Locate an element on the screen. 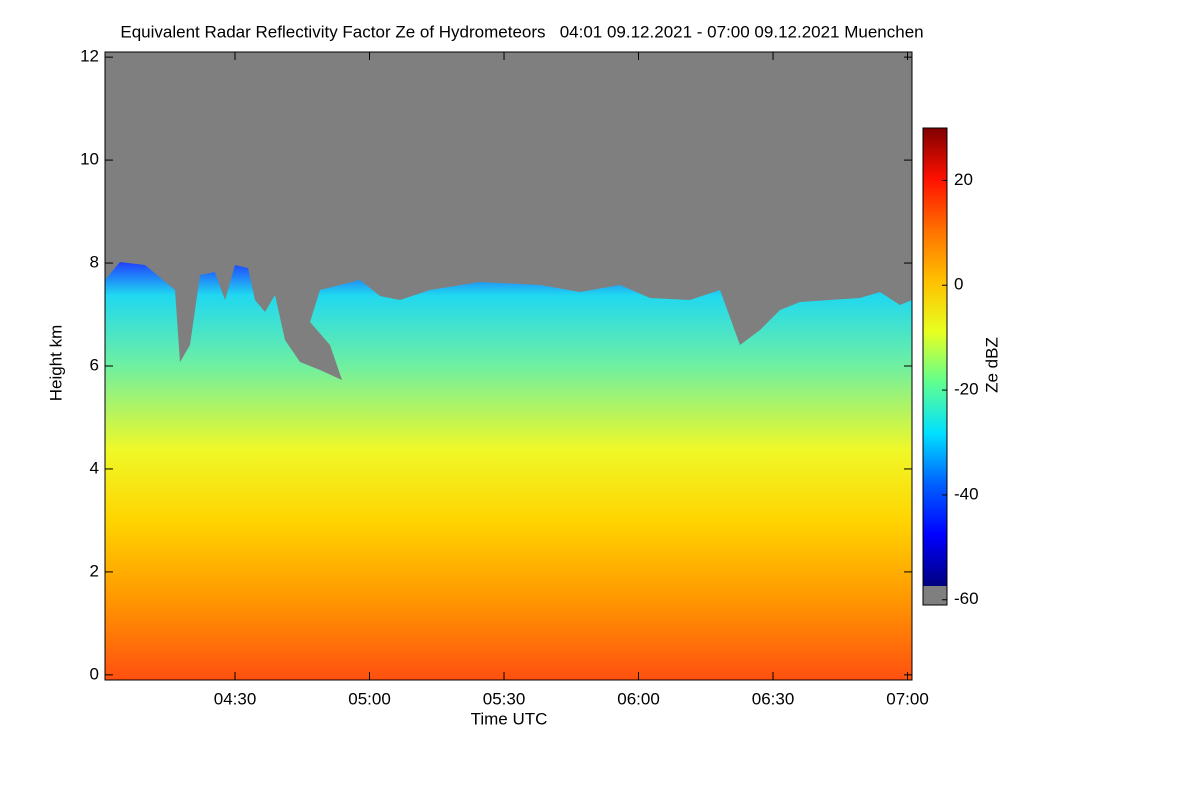  colorbar is located at coordinates (935, 366).